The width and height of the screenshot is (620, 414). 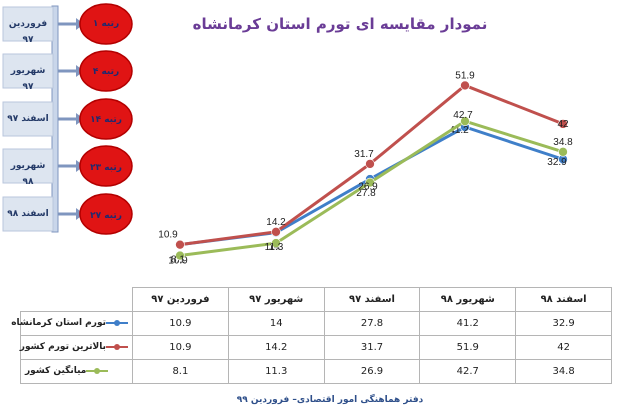 What do you see at coordinates (366, 193) in the screenshot?
I see `data-label: 27.8` at bounding box center [366, 193].